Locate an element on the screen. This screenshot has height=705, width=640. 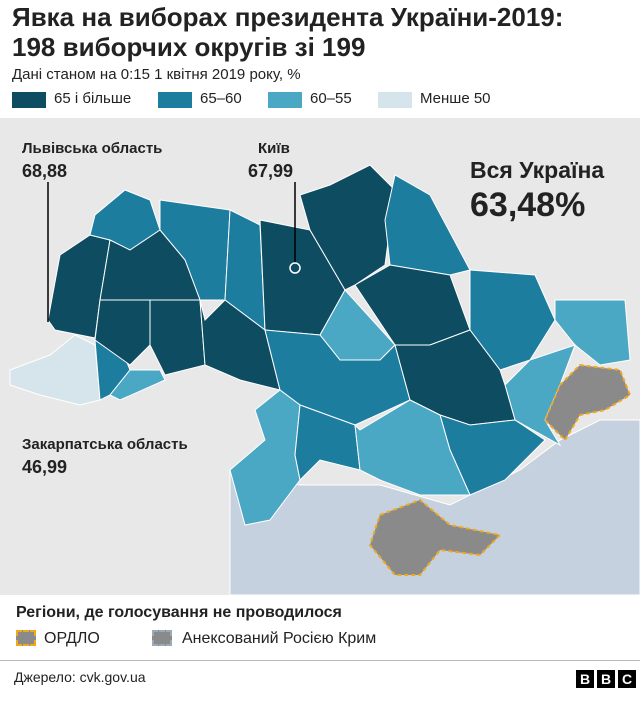
legend-label: 65–60 is located at coordinates (221, 98).